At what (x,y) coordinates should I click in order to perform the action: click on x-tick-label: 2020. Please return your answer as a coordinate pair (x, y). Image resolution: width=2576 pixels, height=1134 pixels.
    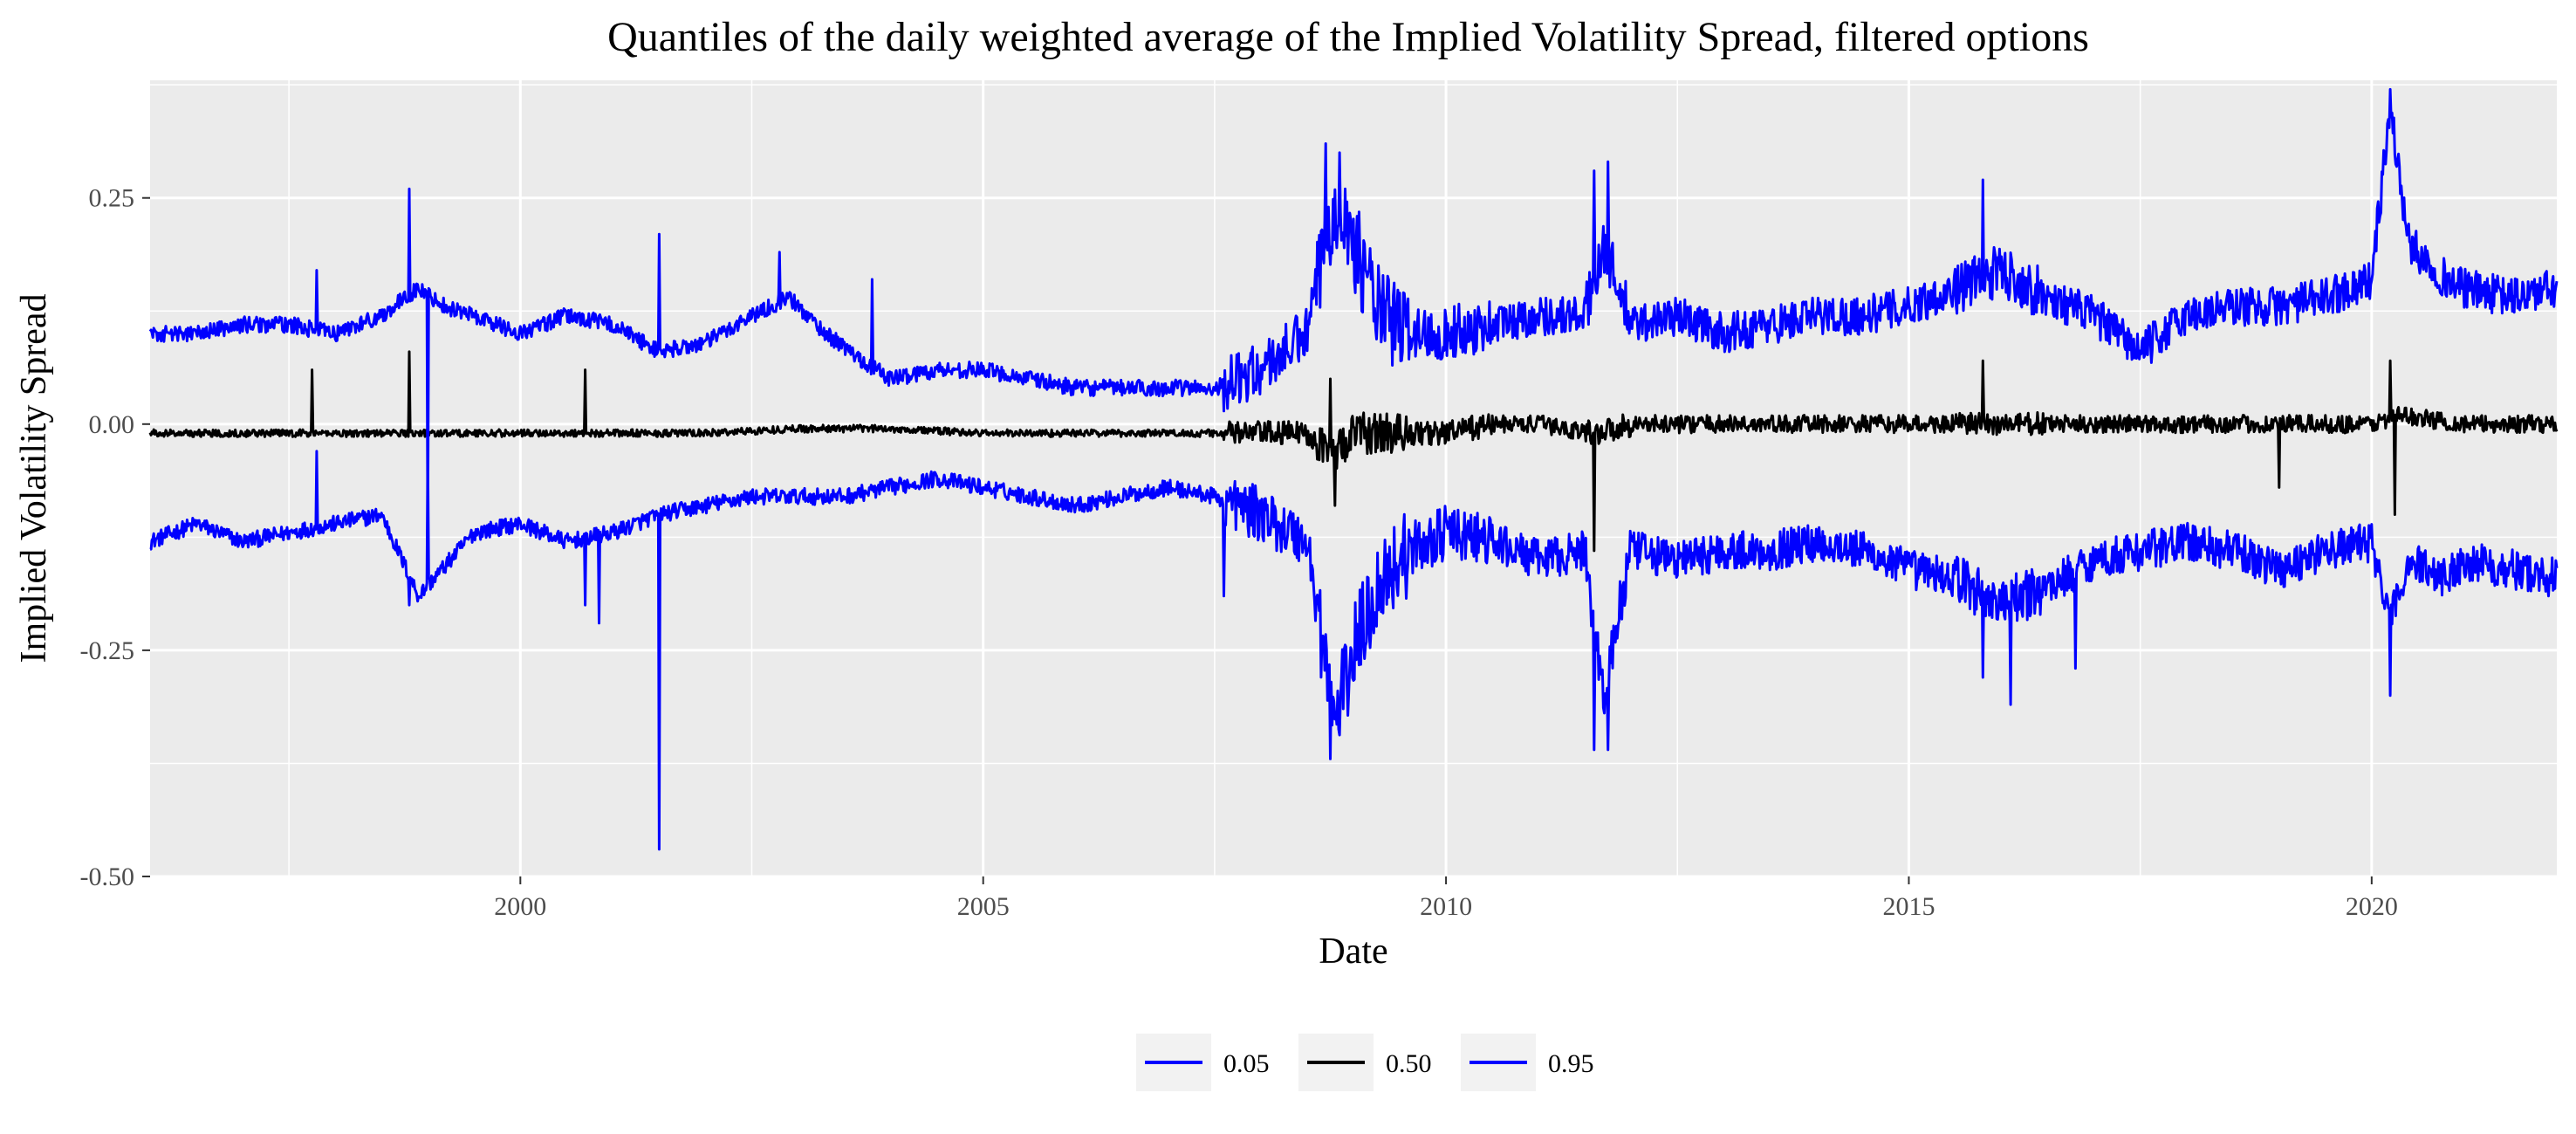
    Looking at the image, I should click on (2372, 907).